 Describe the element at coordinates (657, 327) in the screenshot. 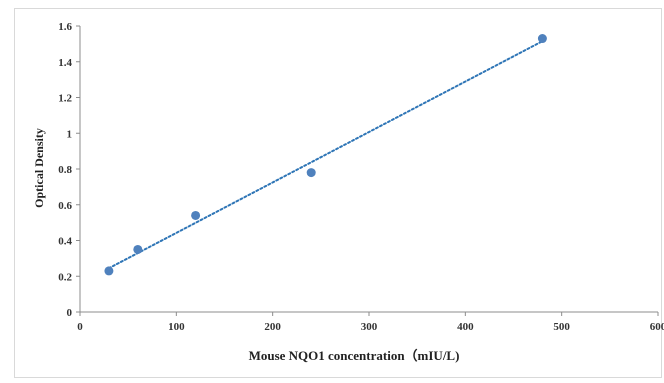

I see `x-tick-label: 600` at that location.